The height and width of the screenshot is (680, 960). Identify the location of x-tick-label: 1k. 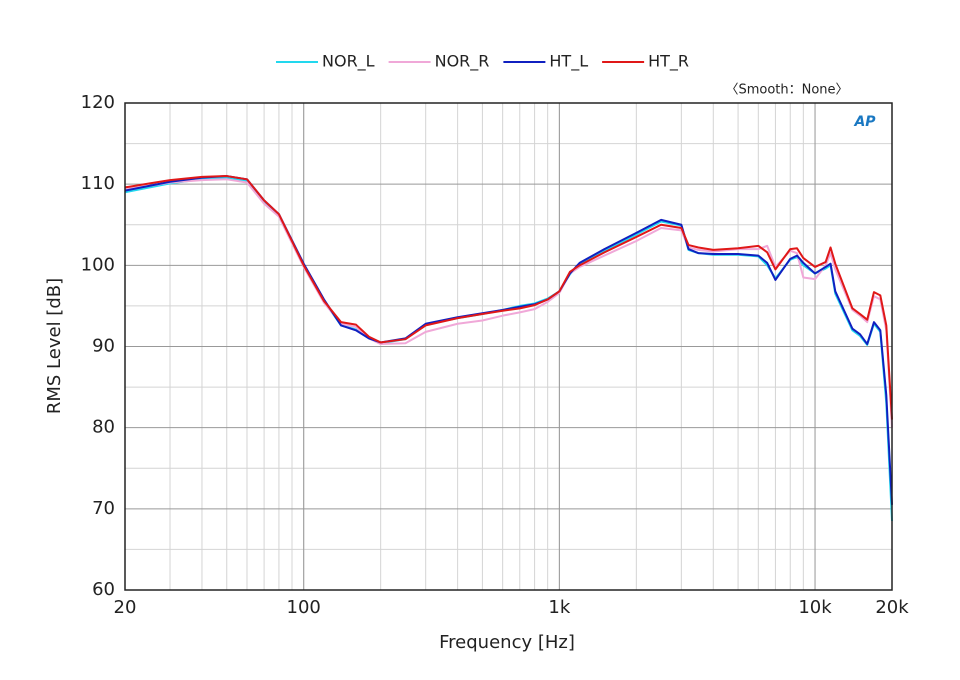
(559, 607).